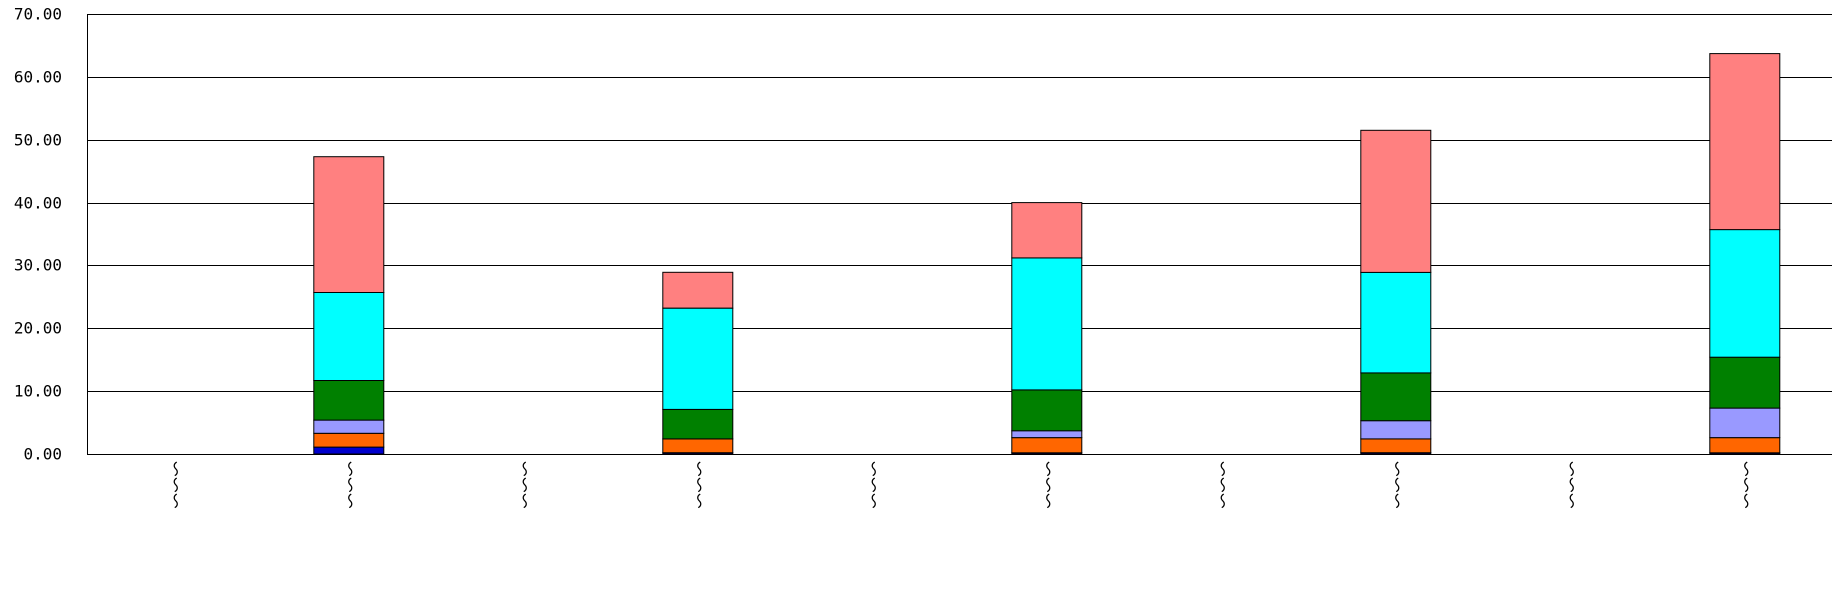  What do you see at coordinates (38, 203) in the screenshot?
I see `y-tick-label: 40.00` at bounding box center [38, 203].